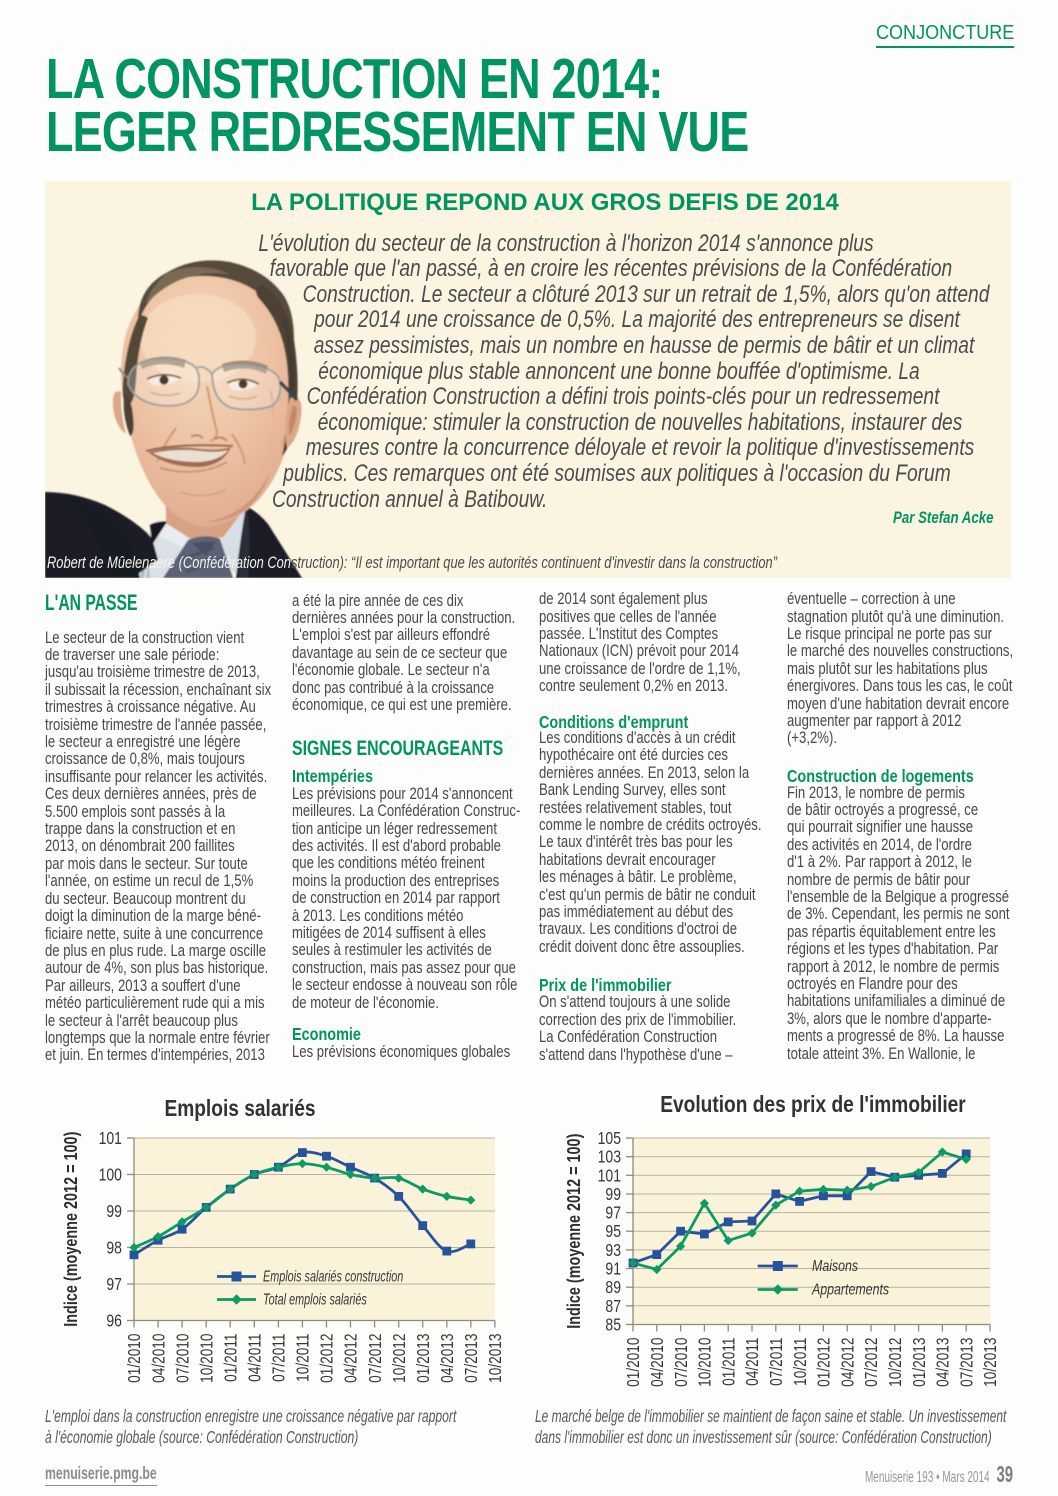  Describe the element at coordinates (333, 1276) in the screenshot. I see `svg-text: Emplois salariés construction` at that location.